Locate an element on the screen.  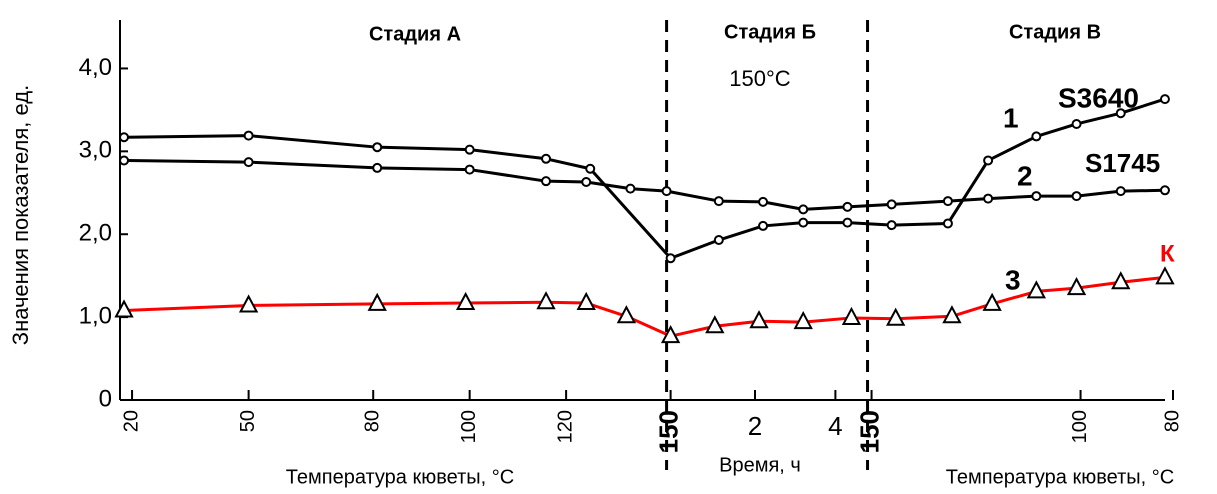
series-label: S3640 is located at coordinates (1098, 97).